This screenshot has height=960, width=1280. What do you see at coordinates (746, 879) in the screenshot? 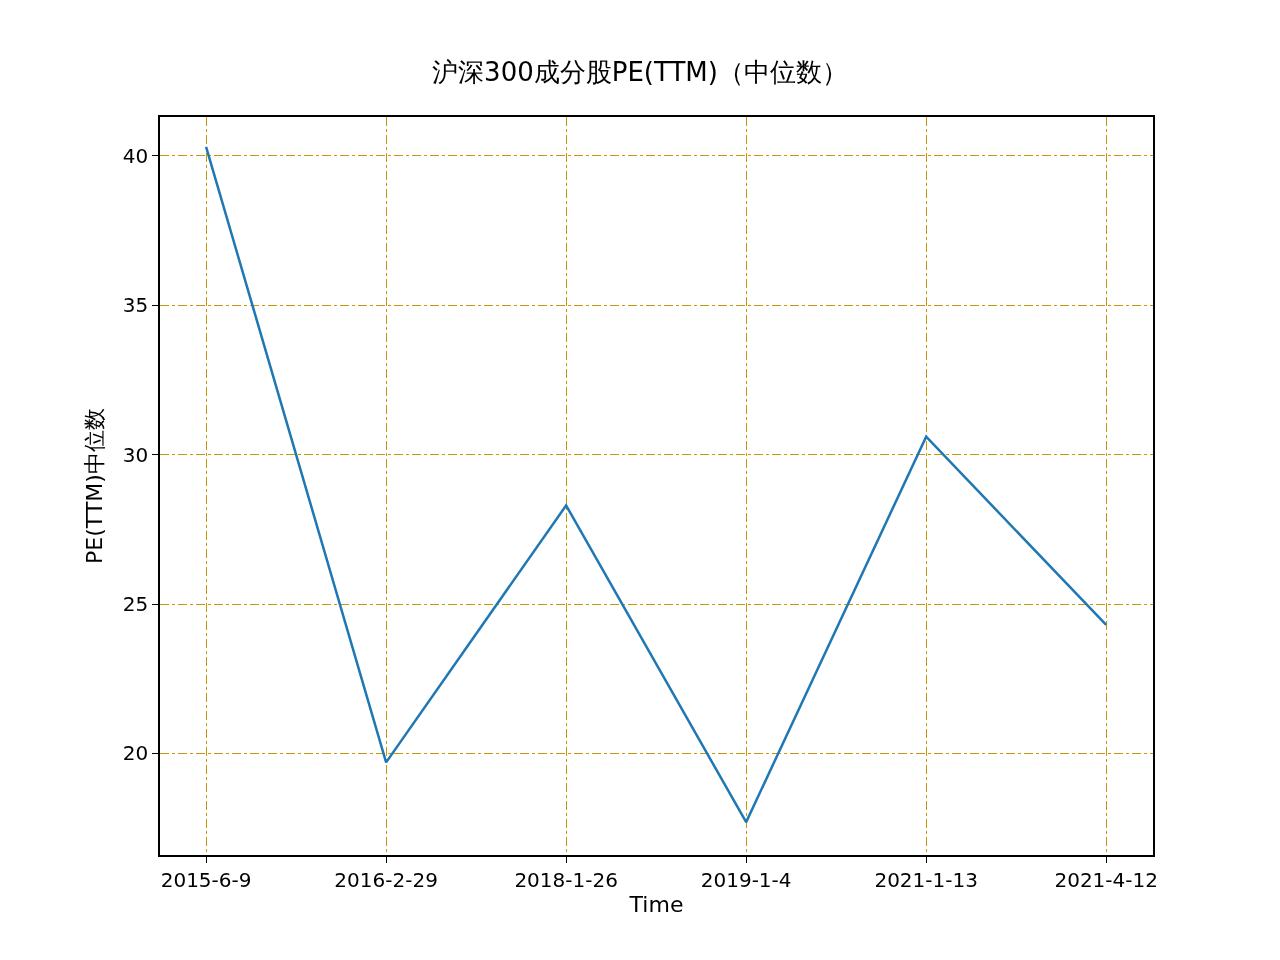
I see `x-tick-label: 2019-1-4` at bounding box center [746, 879].